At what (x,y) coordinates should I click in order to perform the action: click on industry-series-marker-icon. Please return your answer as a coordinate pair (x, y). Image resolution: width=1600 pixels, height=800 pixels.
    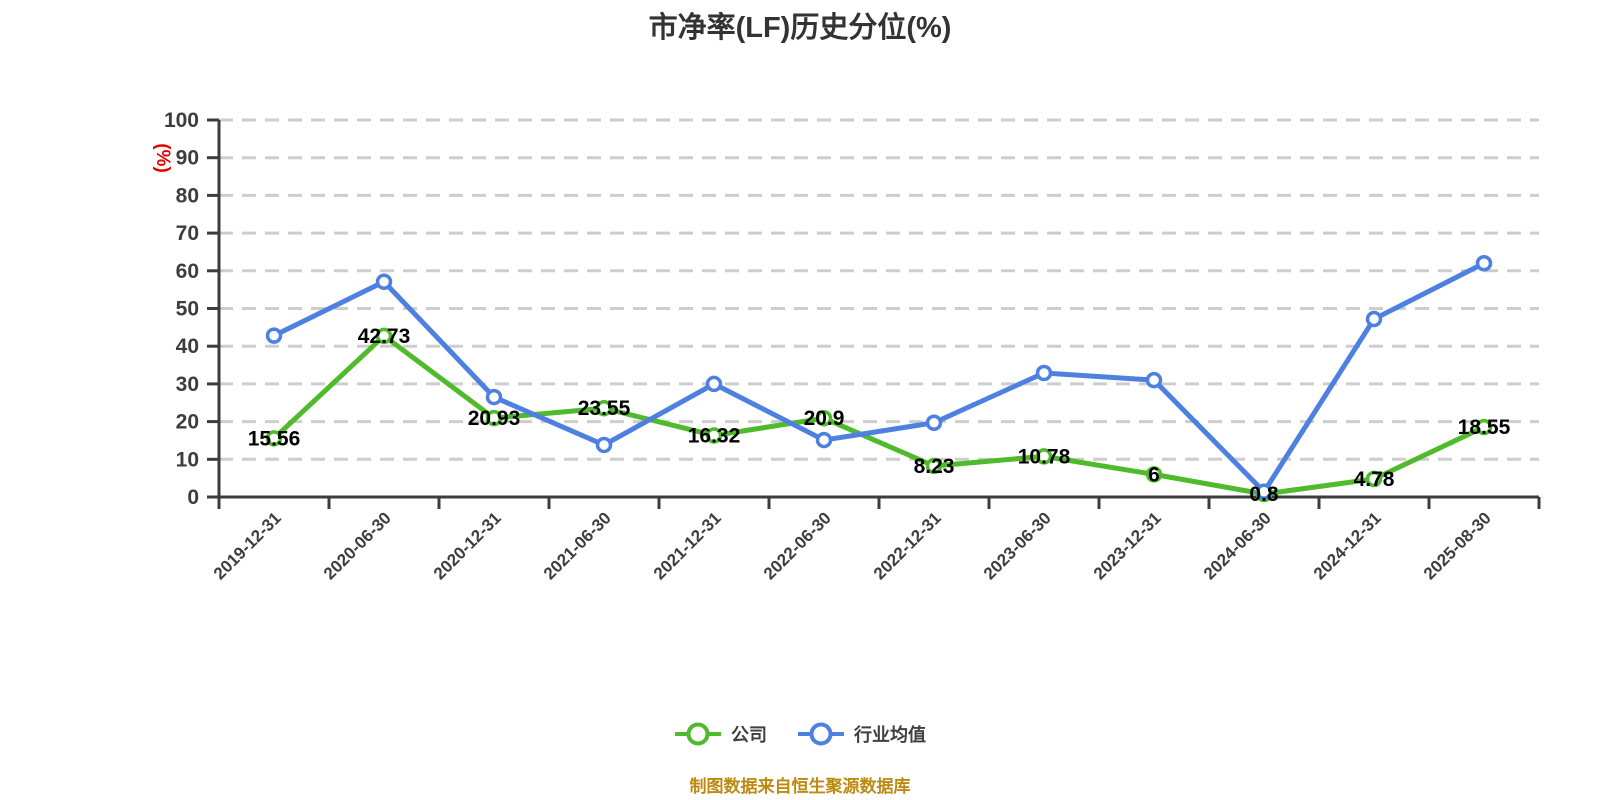
    Looking at the image, I should click on (821, 734).